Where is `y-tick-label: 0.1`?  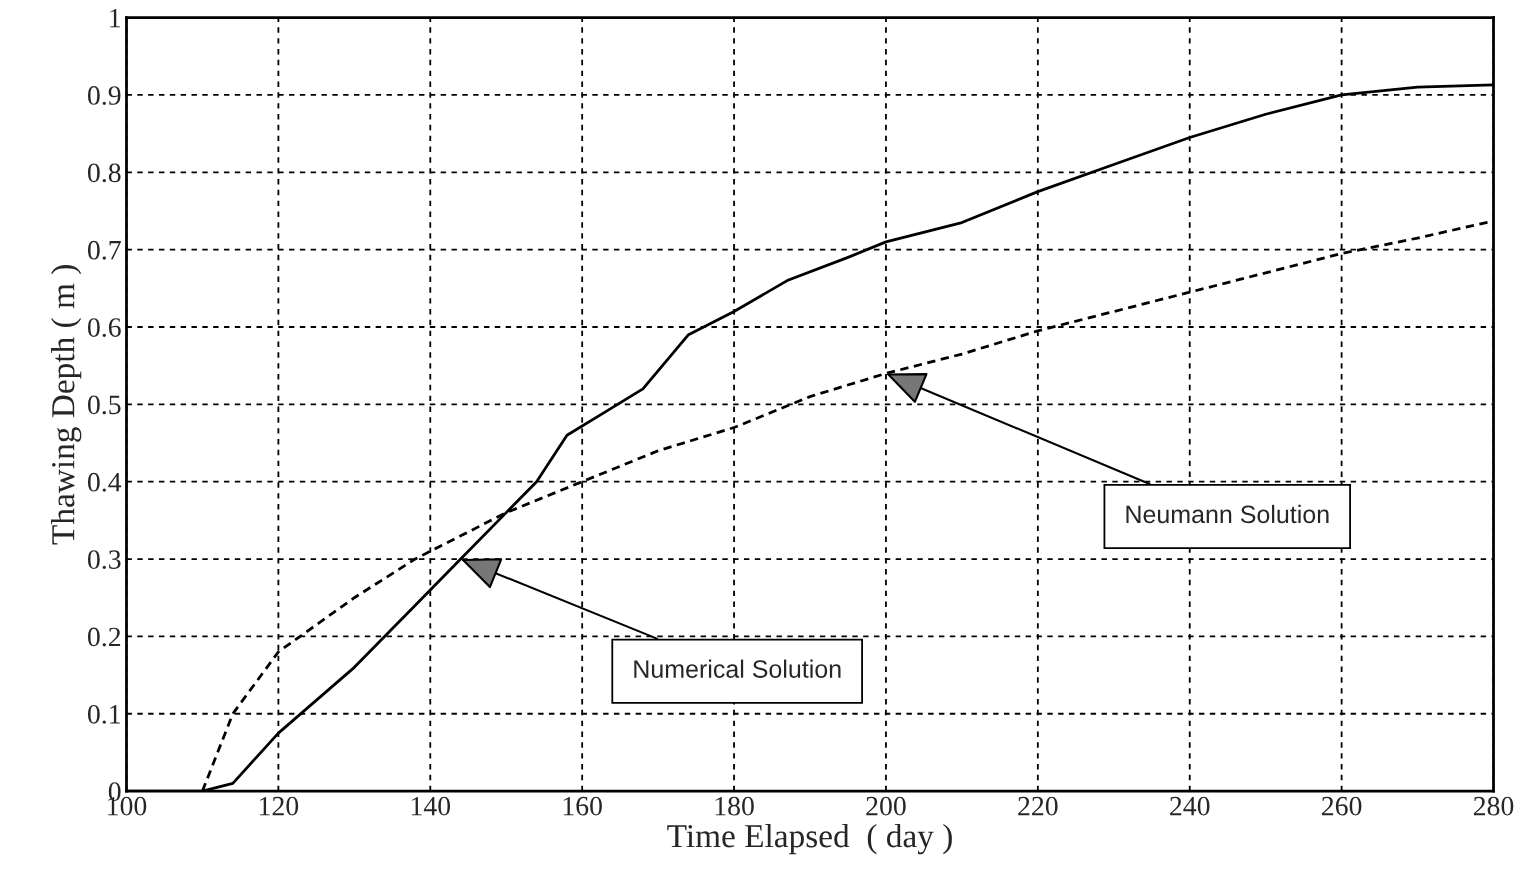
y-tick-label: 0.1 is located at coordinates (103, 714).